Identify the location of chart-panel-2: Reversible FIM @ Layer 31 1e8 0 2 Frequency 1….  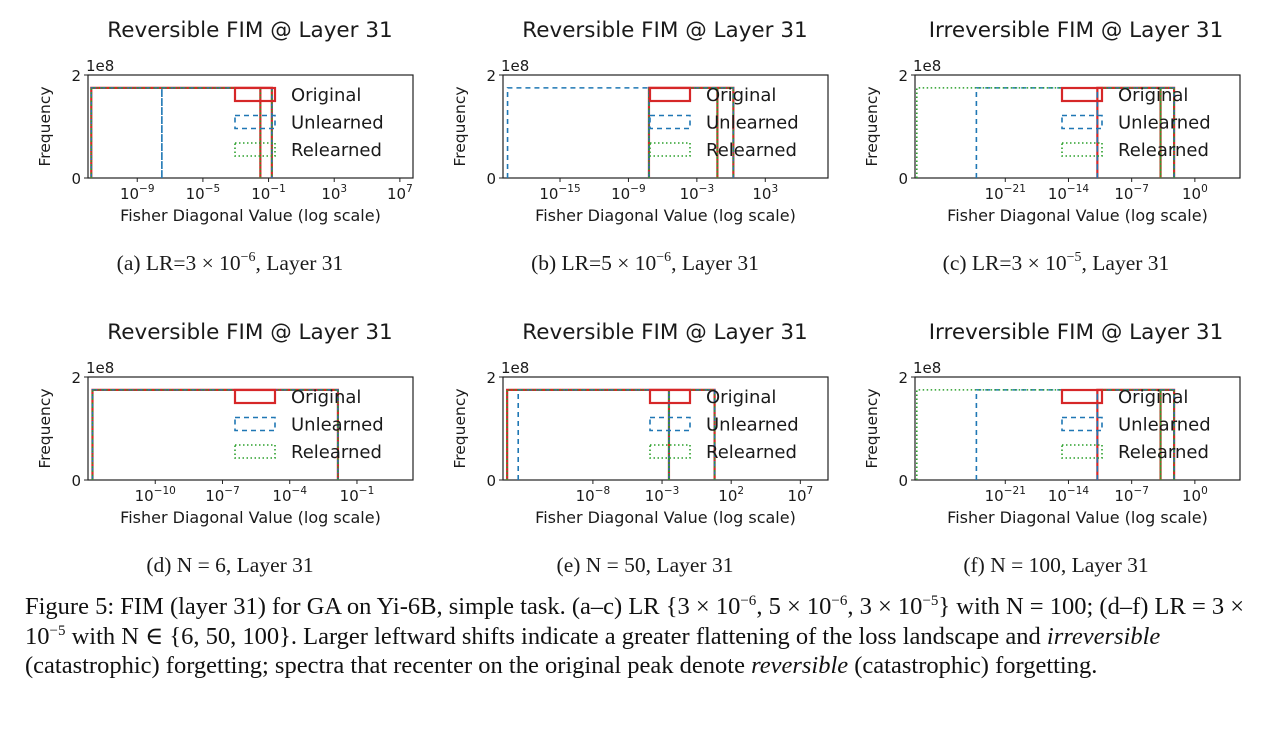
(640, 146).